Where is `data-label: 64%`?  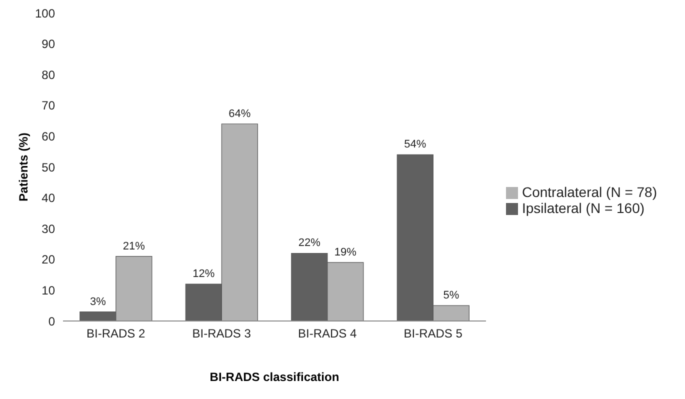 data-label: 64% is located at coordinates (239, 114).